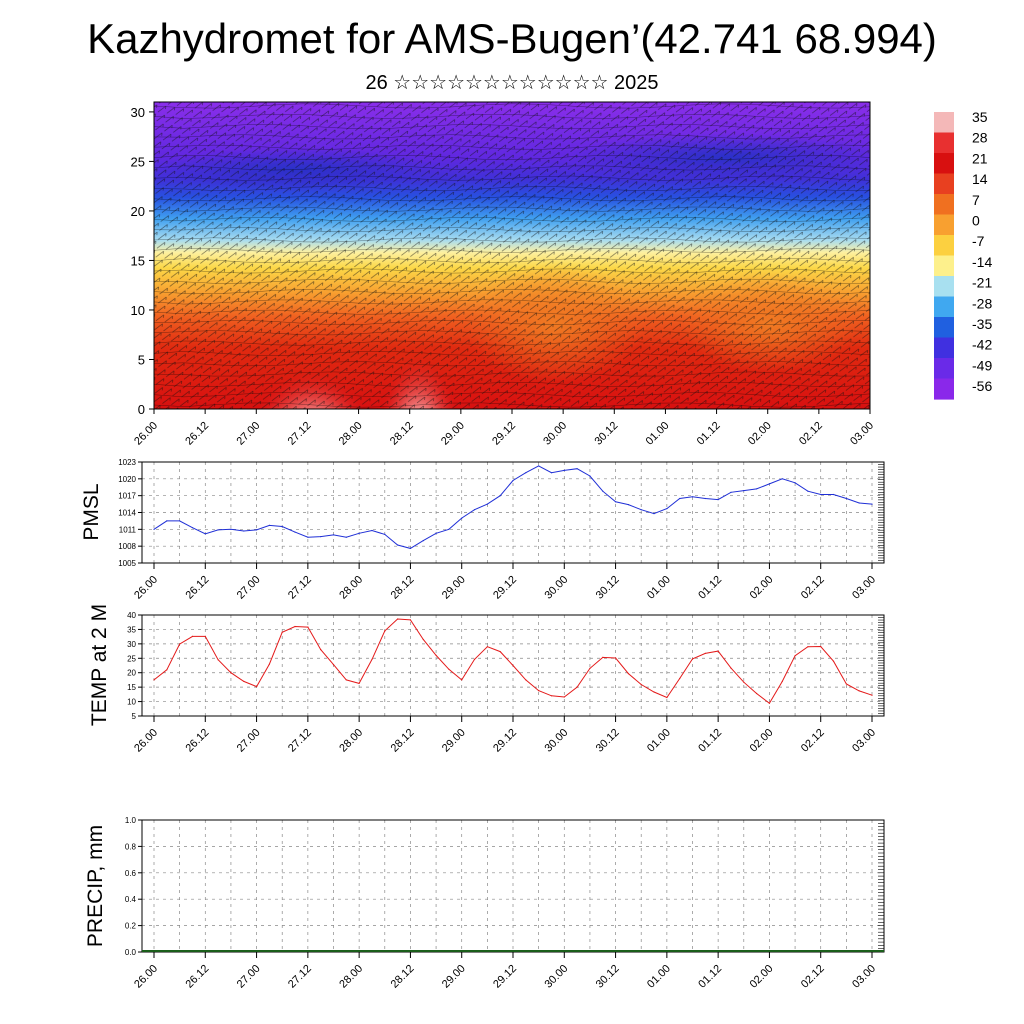 The image size is (1024, 1024). Describe the element at coordinates (131, 615) in the screenshot. I see `y-tick-label: 40` at that location.